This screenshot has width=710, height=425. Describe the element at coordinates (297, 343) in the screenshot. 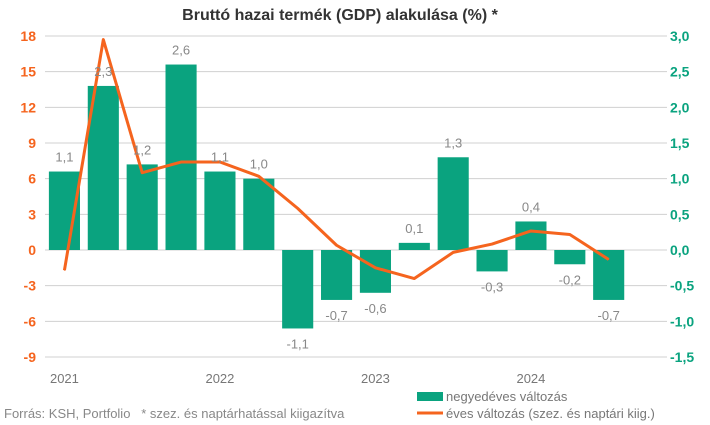

I see `bar-data-label: -1,1` at that location.